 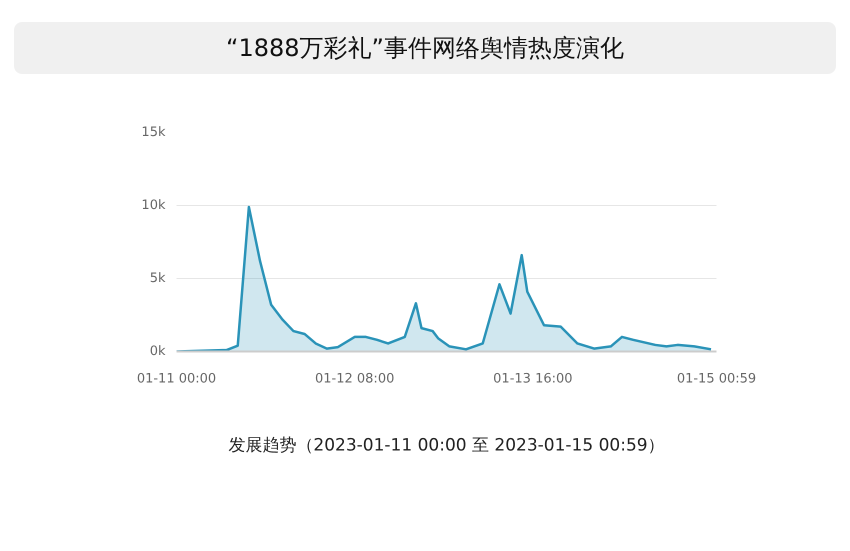 What do you see at coordinates (153, 205) in the screenshot?
I see `y-tick-label: 10k` at bounding box center [153, 205].